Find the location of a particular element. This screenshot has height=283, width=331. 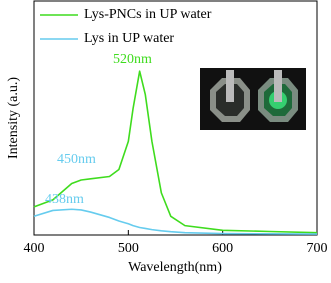

annotation: 520nm is located at coordinates (132, 59).